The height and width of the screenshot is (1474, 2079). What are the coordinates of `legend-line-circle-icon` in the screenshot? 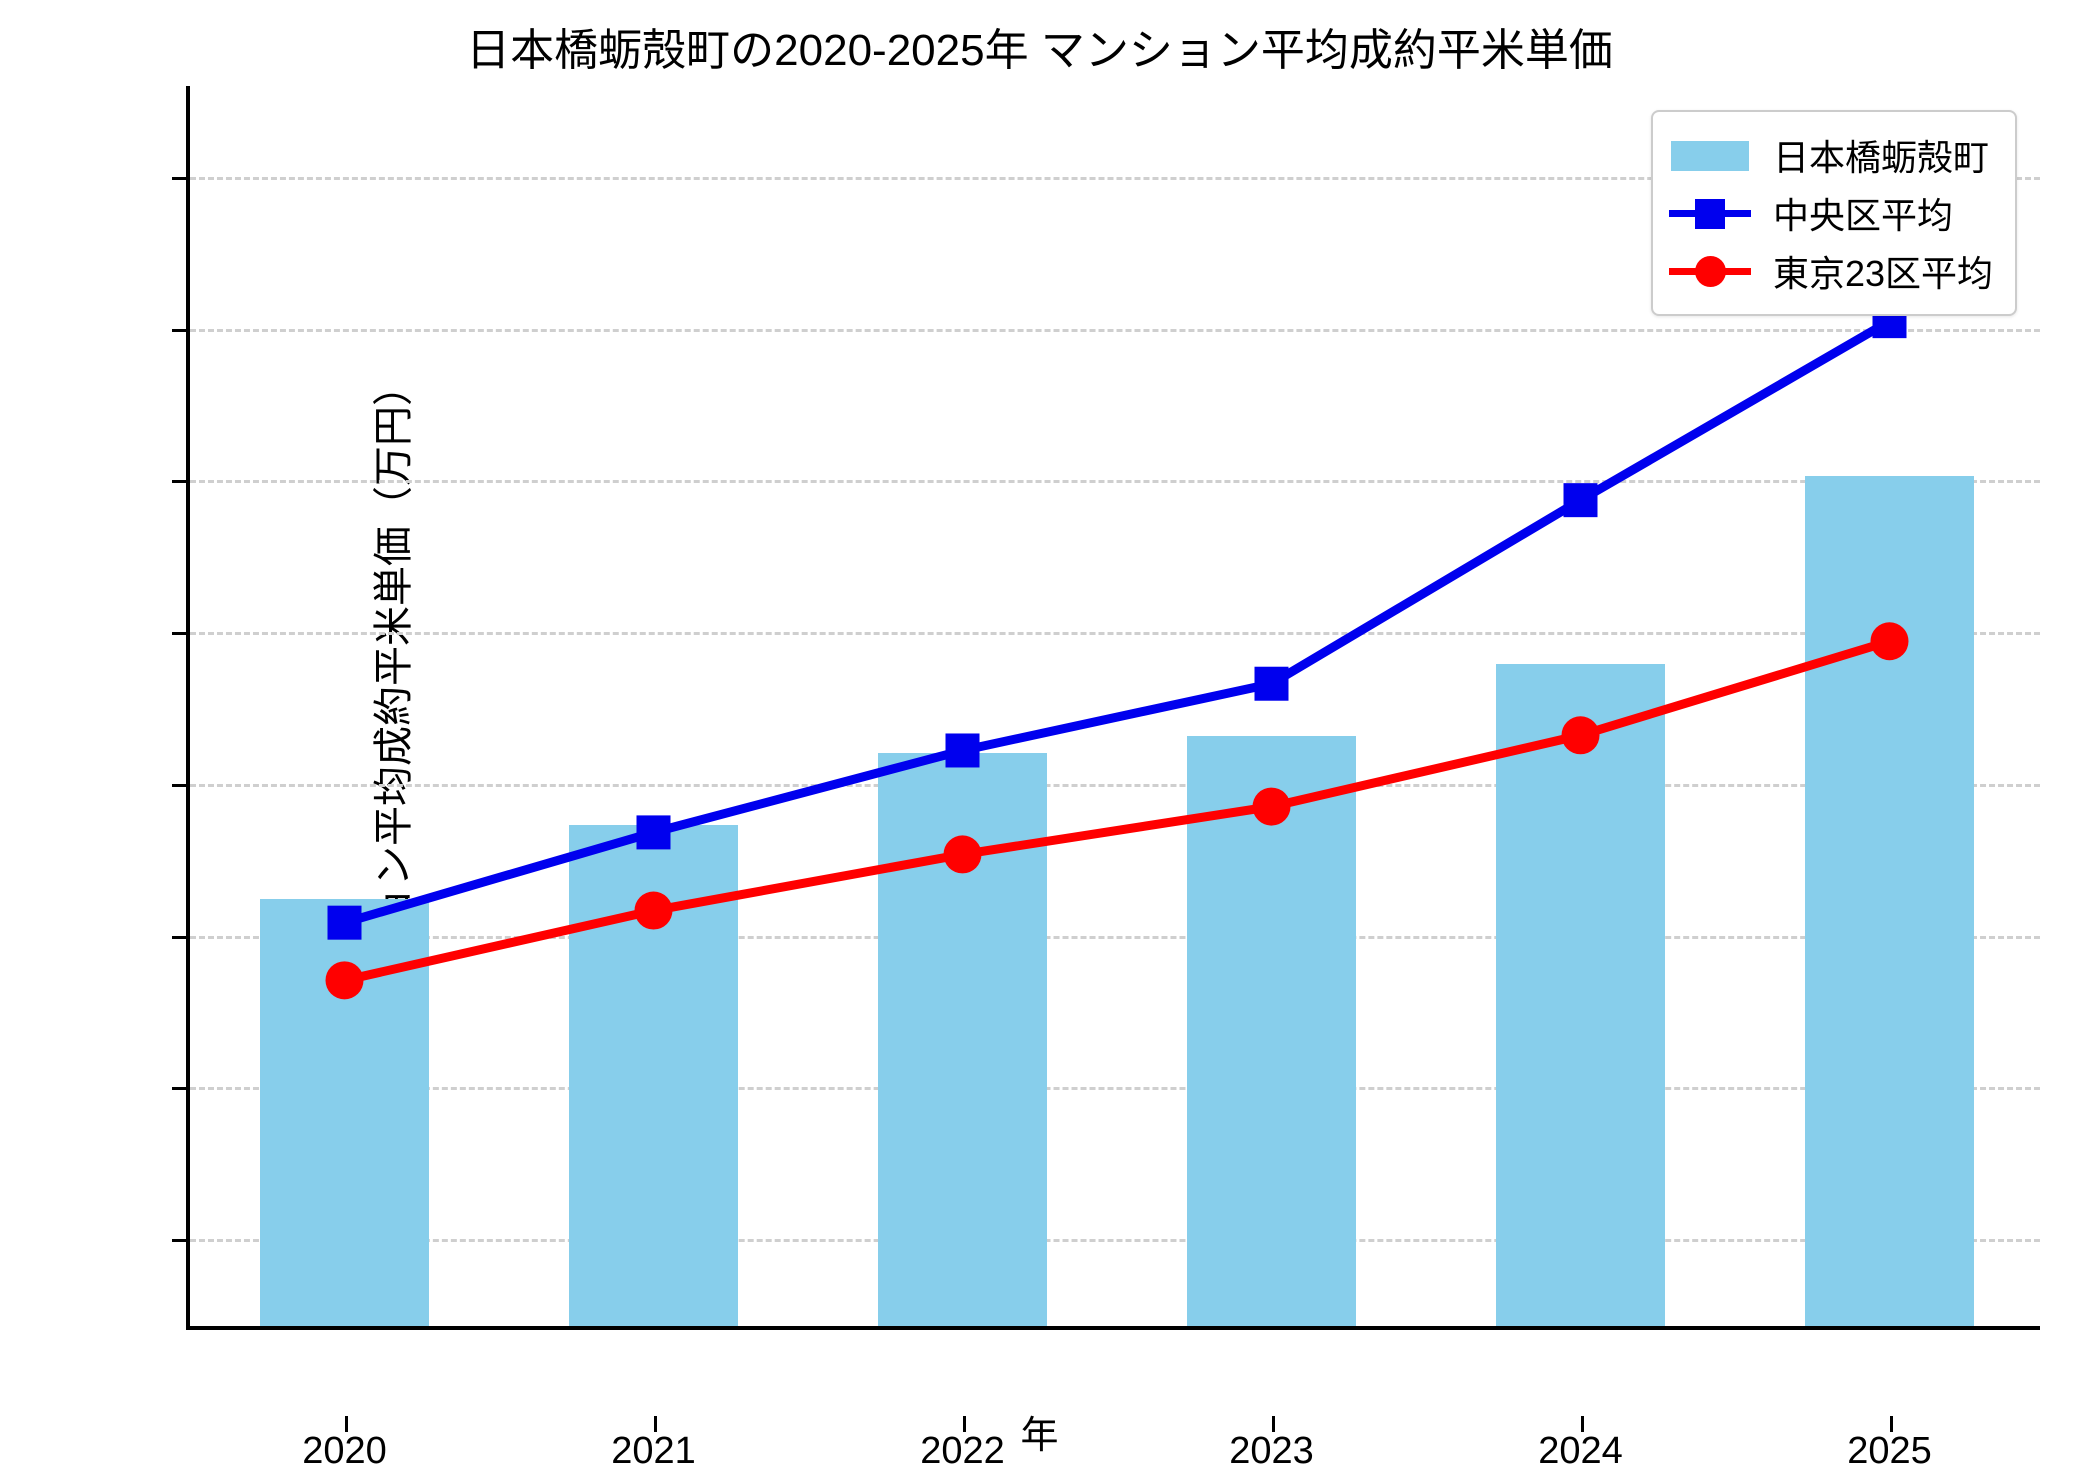 It's located at (1710, 271).